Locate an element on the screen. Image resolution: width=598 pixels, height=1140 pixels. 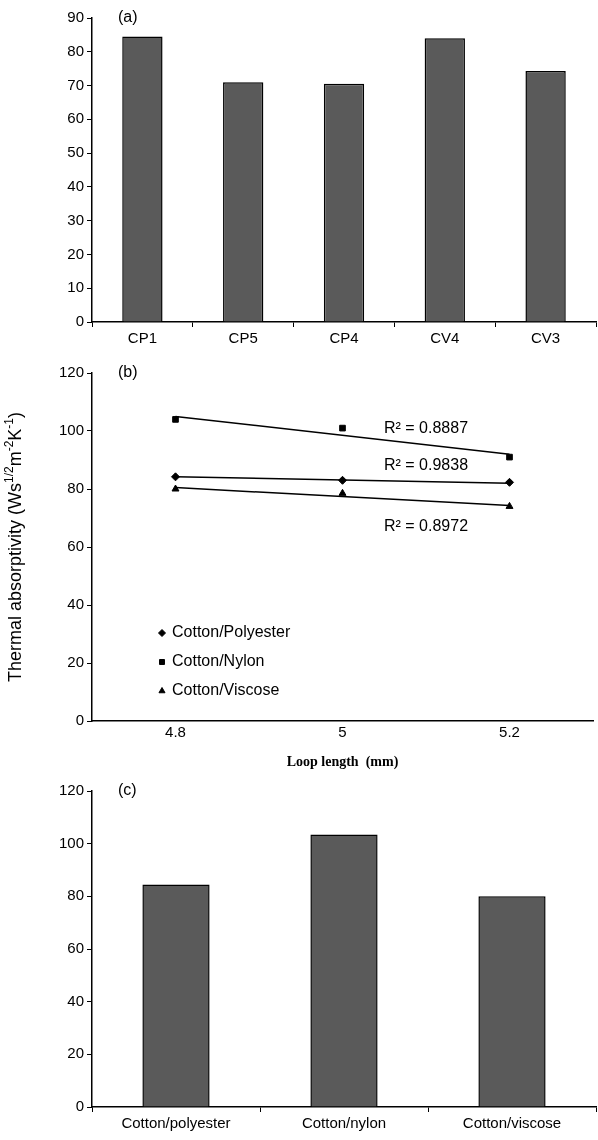
x-tick-label: CP4 is located at coordinates (344, 338).